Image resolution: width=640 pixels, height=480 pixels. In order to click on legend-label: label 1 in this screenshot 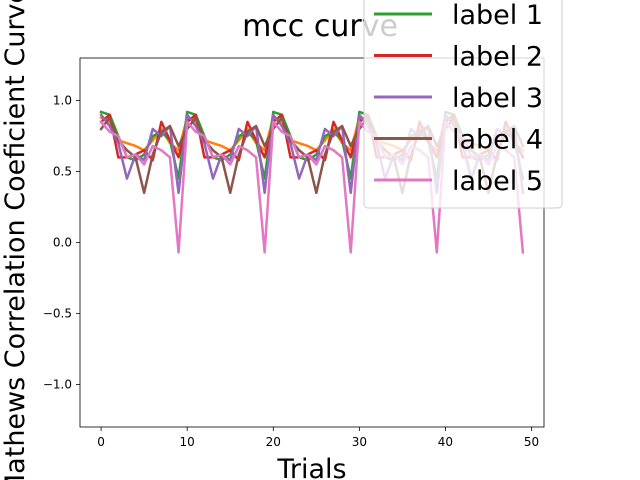, I will do `click(497, 15)`.